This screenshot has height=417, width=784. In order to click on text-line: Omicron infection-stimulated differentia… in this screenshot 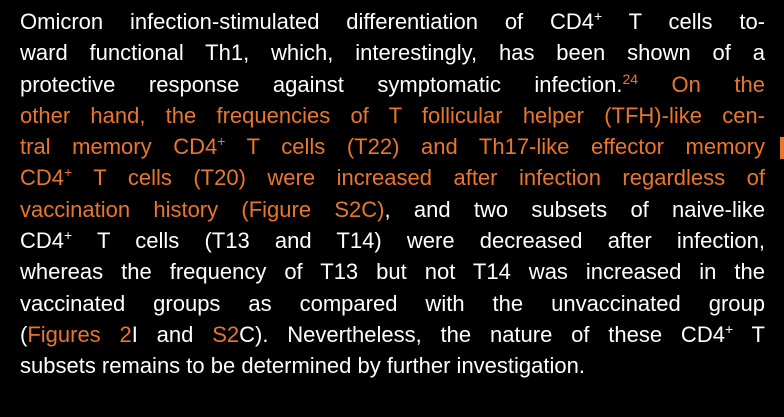, I will do `click(392, 21)`.